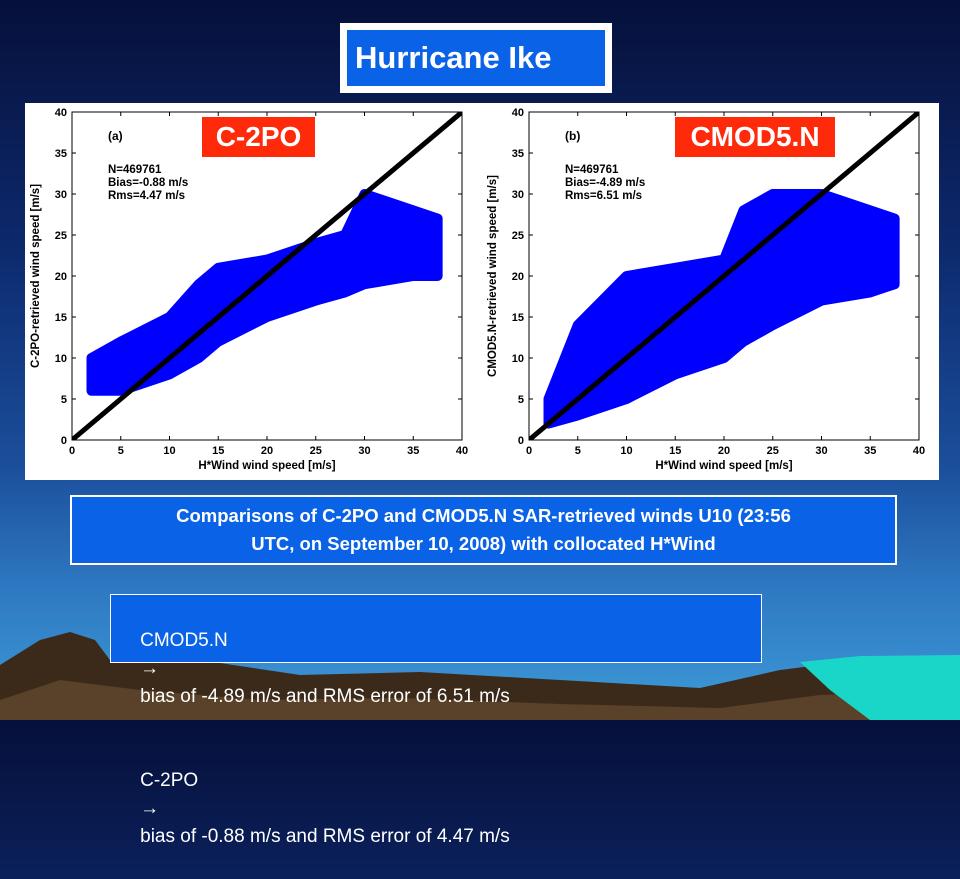 Image resolution: width=960 pixels, height=879 pixels. I want to click on stats-line: Rms=4.47 m/s, so click(146, 196).